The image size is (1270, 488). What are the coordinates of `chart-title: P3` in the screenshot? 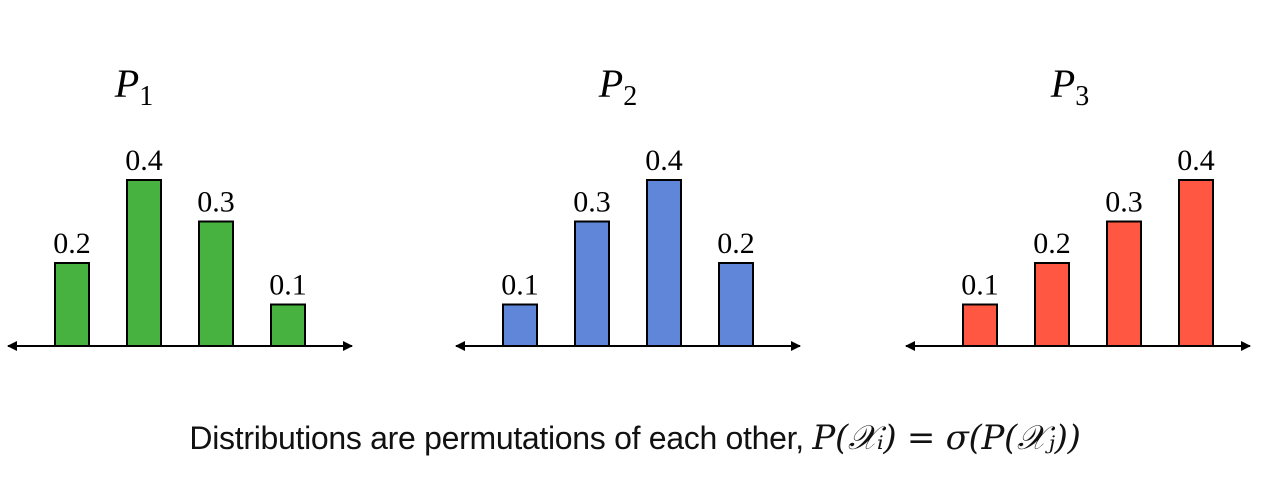 It's located at (1069, 86).